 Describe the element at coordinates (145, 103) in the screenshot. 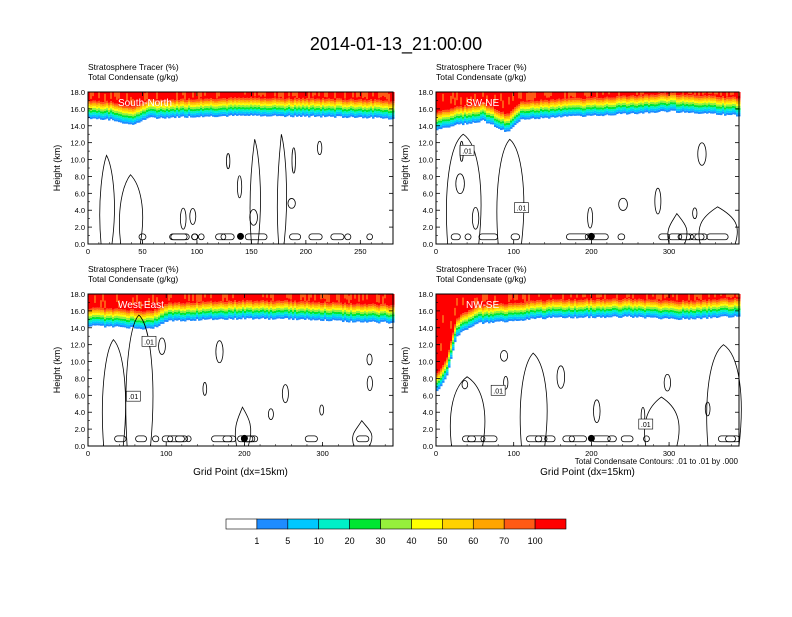

I see `panel-label: South-North` at that location.